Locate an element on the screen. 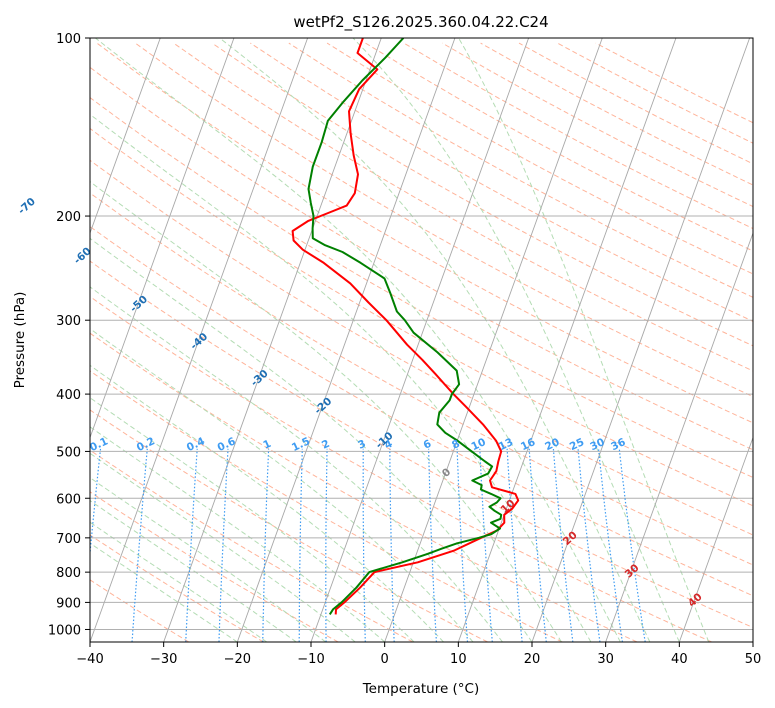  mixing-ratio-label: 25 is located at coordinates (577, 444).